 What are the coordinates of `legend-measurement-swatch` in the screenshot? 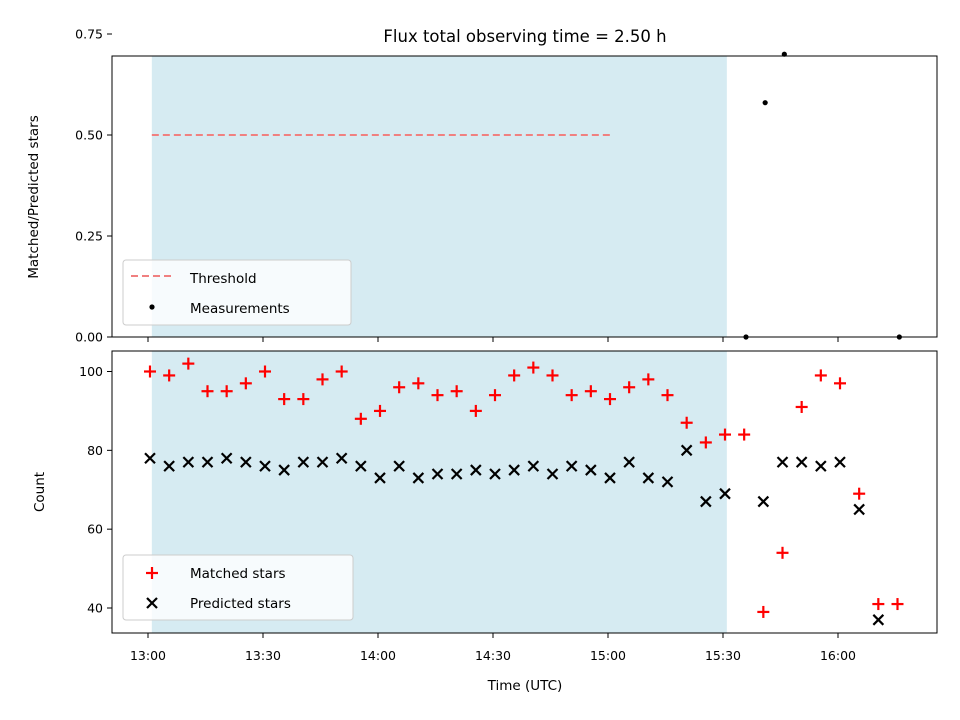 It's located at (152, 307).